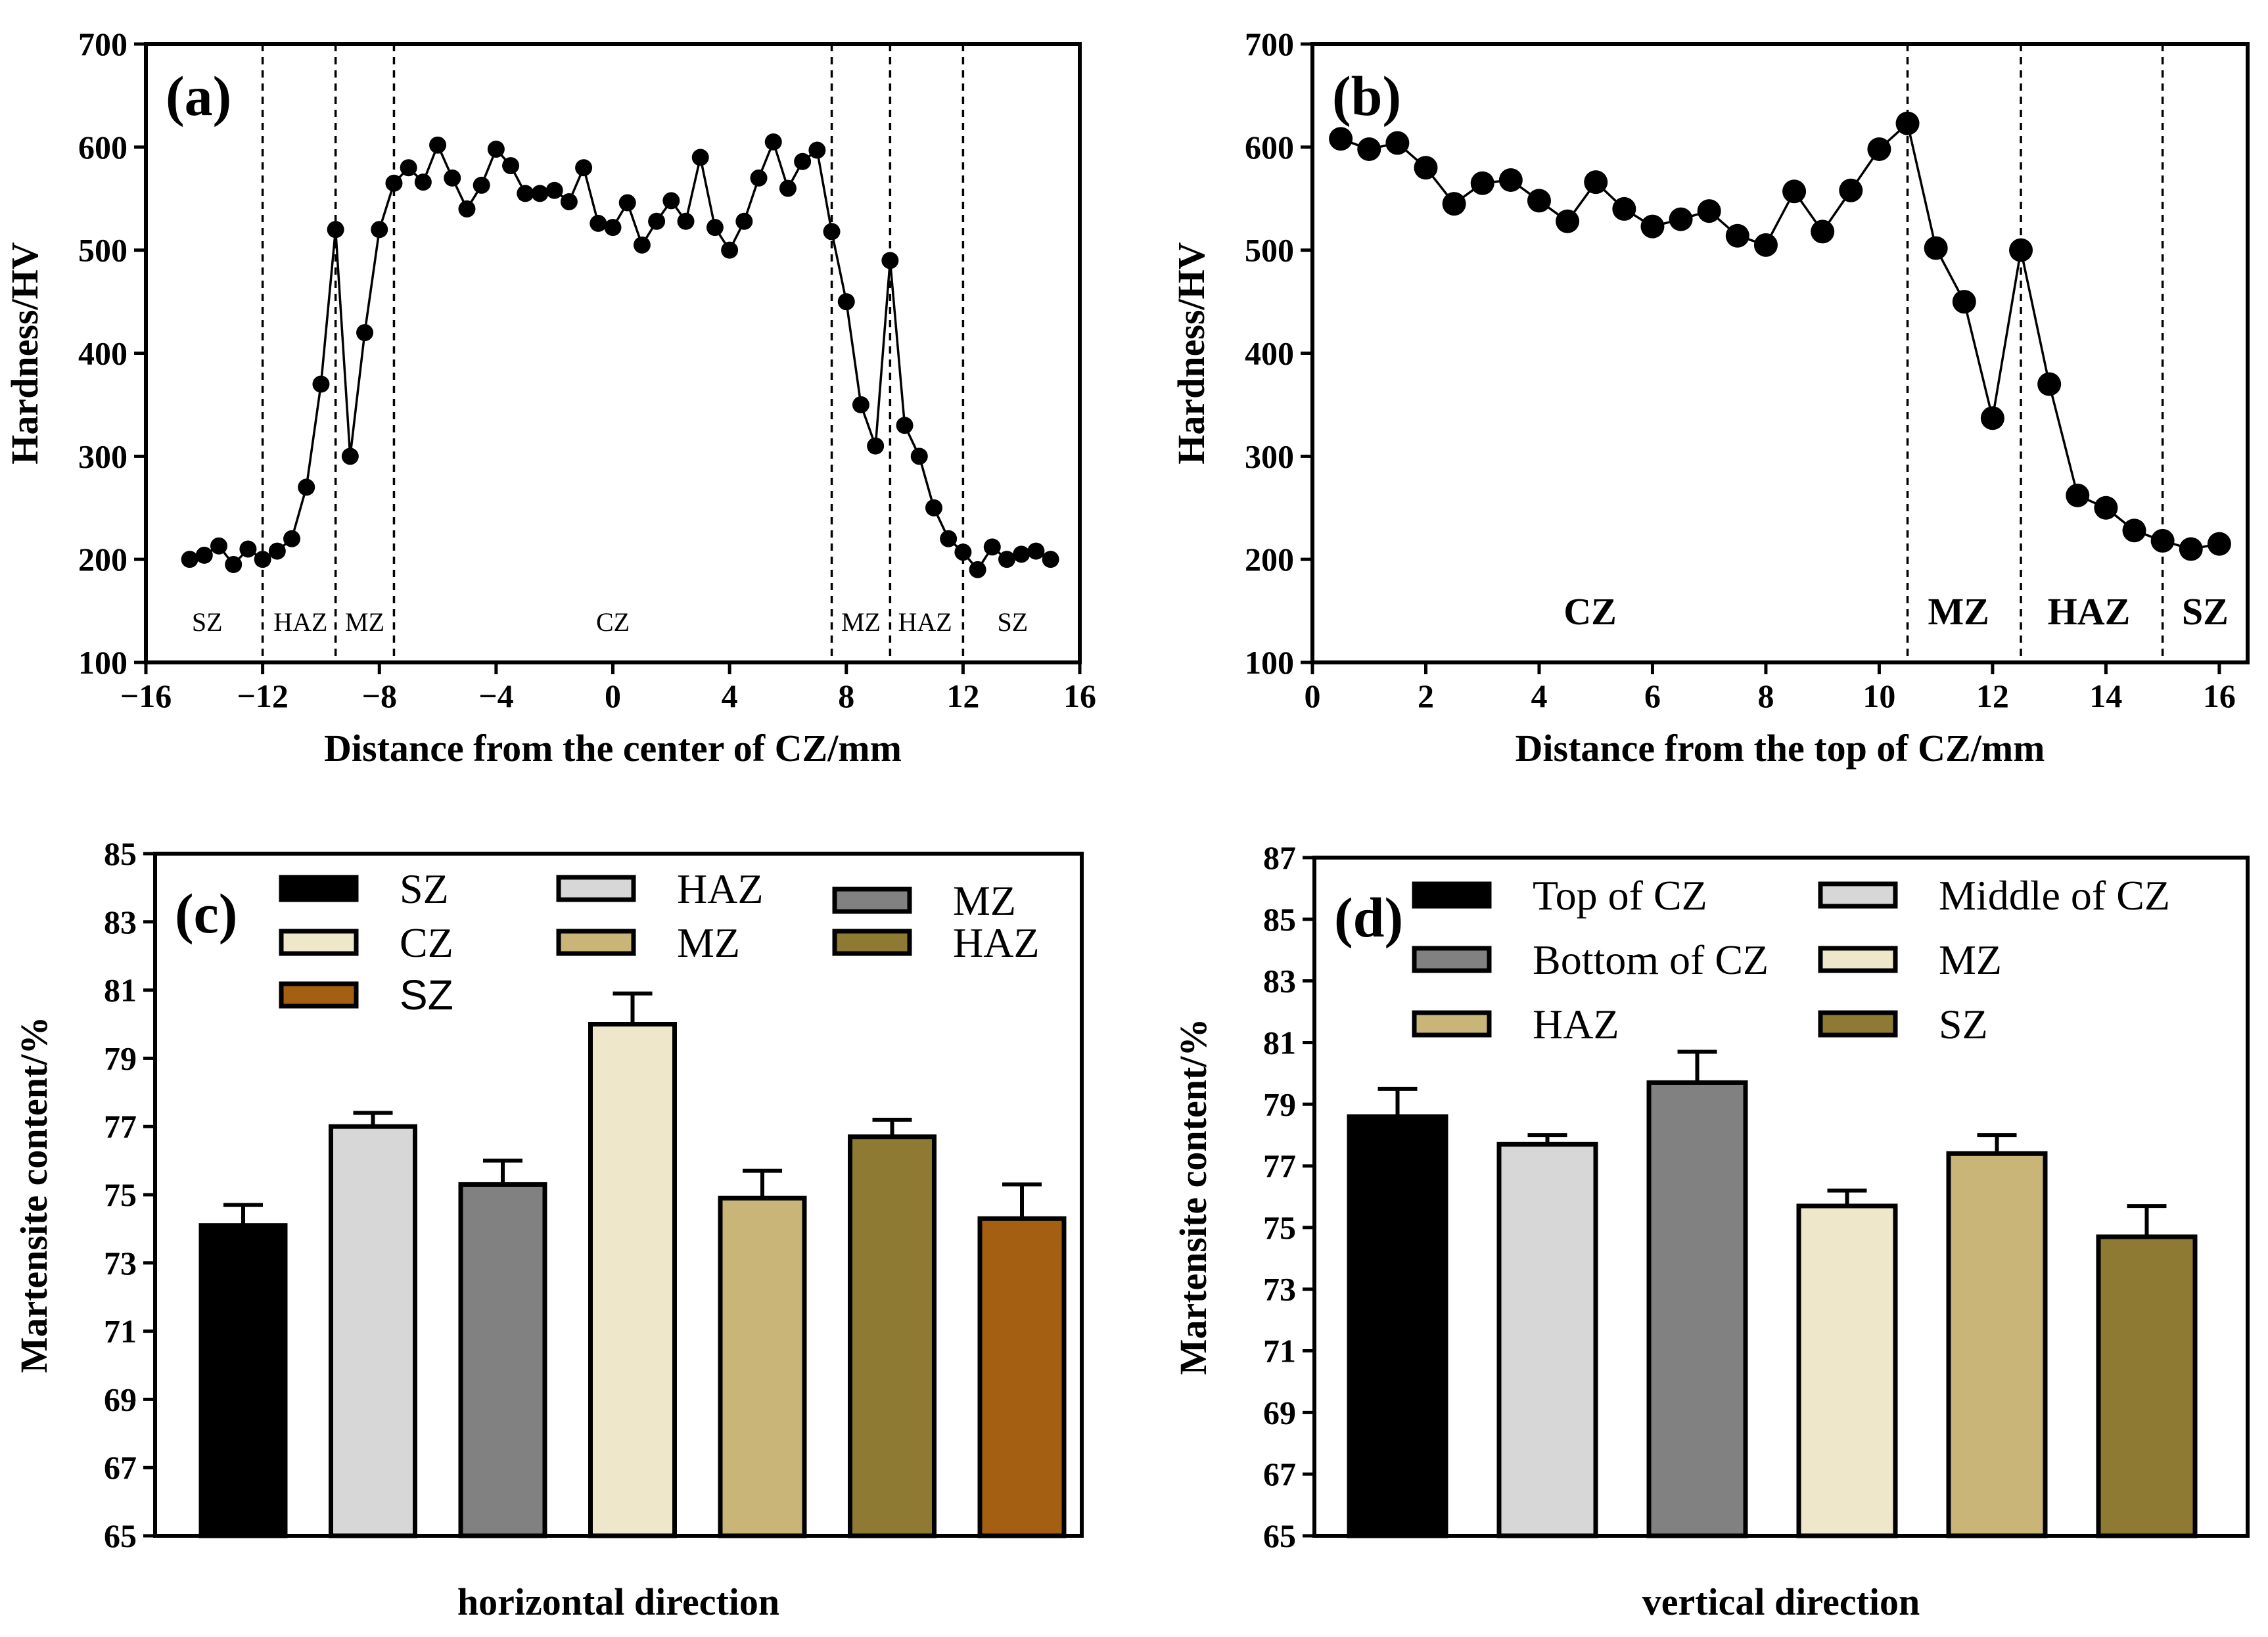 The width and height of the screenshot is (2268, 1637). Describe the element at coordinates (1313, 696) in the screenshot. I see `x-tick-label: 0` at that location.